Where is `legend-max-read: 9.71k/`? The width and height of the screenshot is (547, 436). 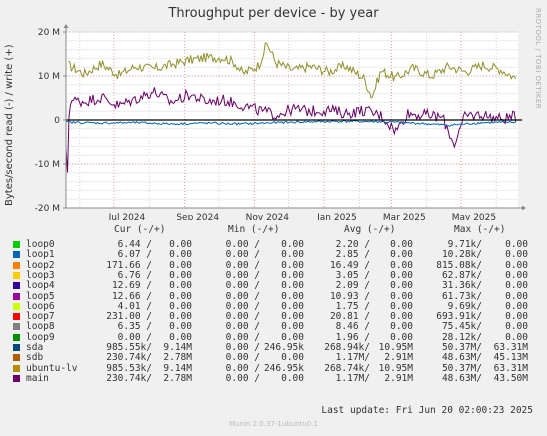 legend-max-read: 9.71k/ is located at coordinates (464, 244).